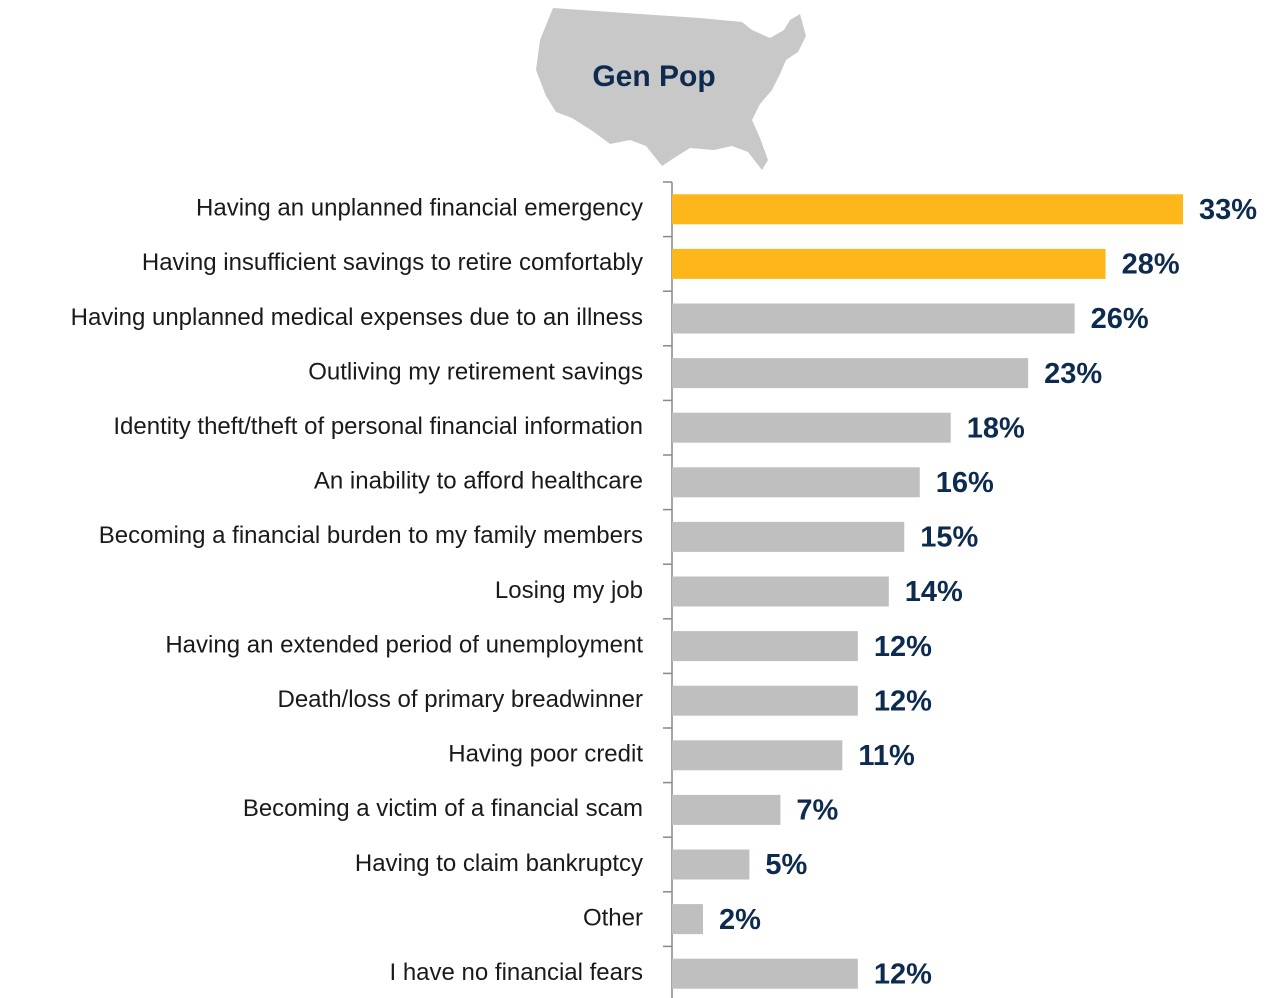  What do you see at coordinates (817, 811) in the screenshot?
I see `value-label: 7%` at bounding box center [817, 811].